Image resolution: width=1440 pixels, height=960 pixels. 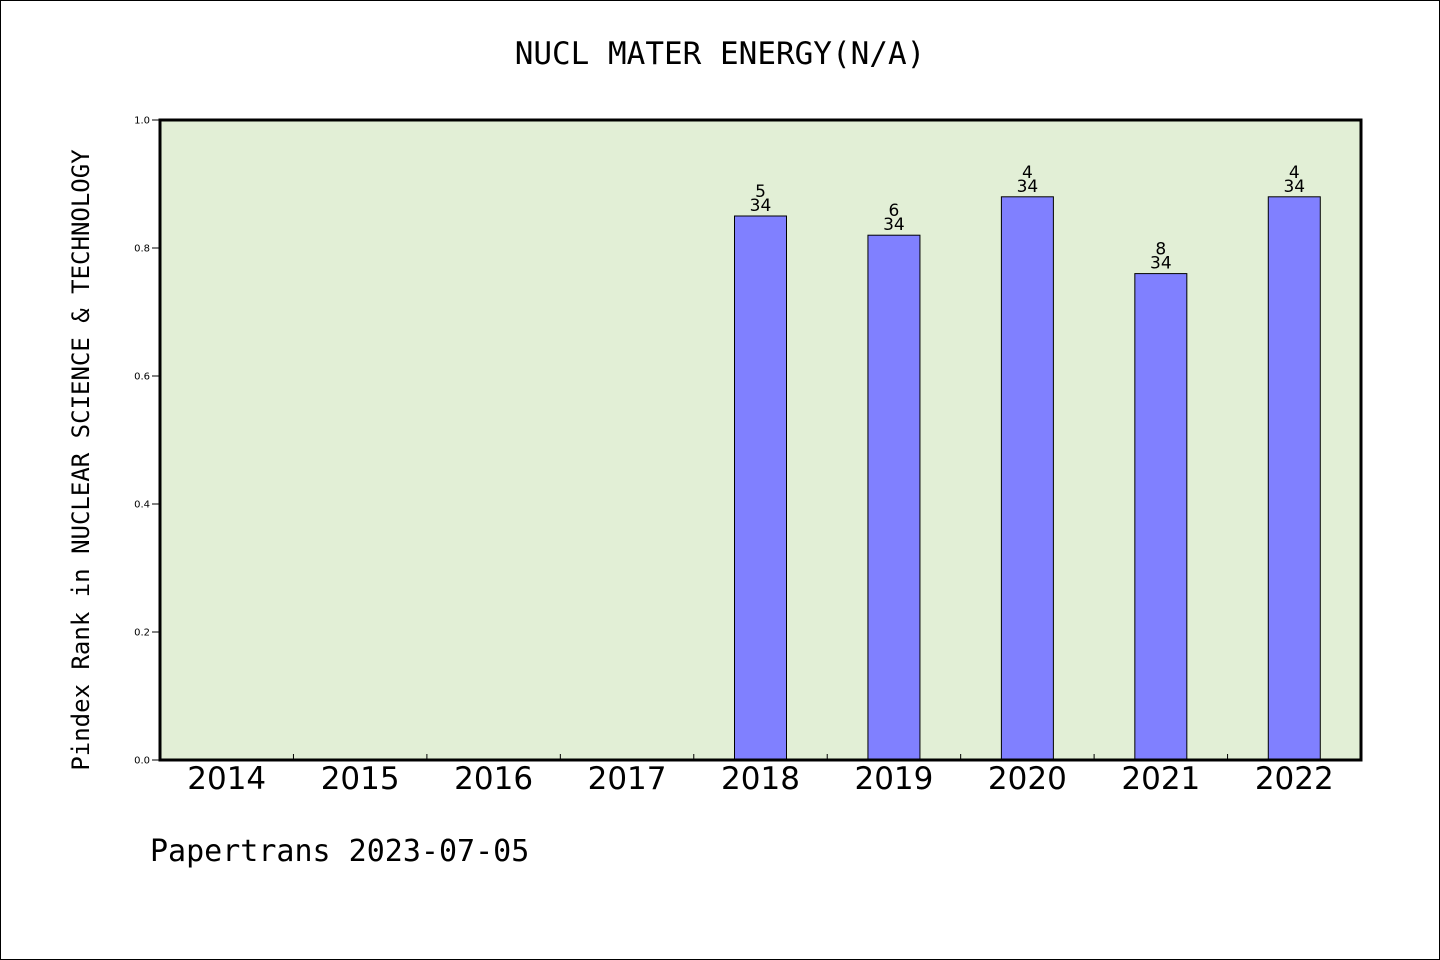 What do you see at coordinates (1160, 250) in the screenshot?
I see `bar-rank-label: 8` at bounding box center [1160, 250].